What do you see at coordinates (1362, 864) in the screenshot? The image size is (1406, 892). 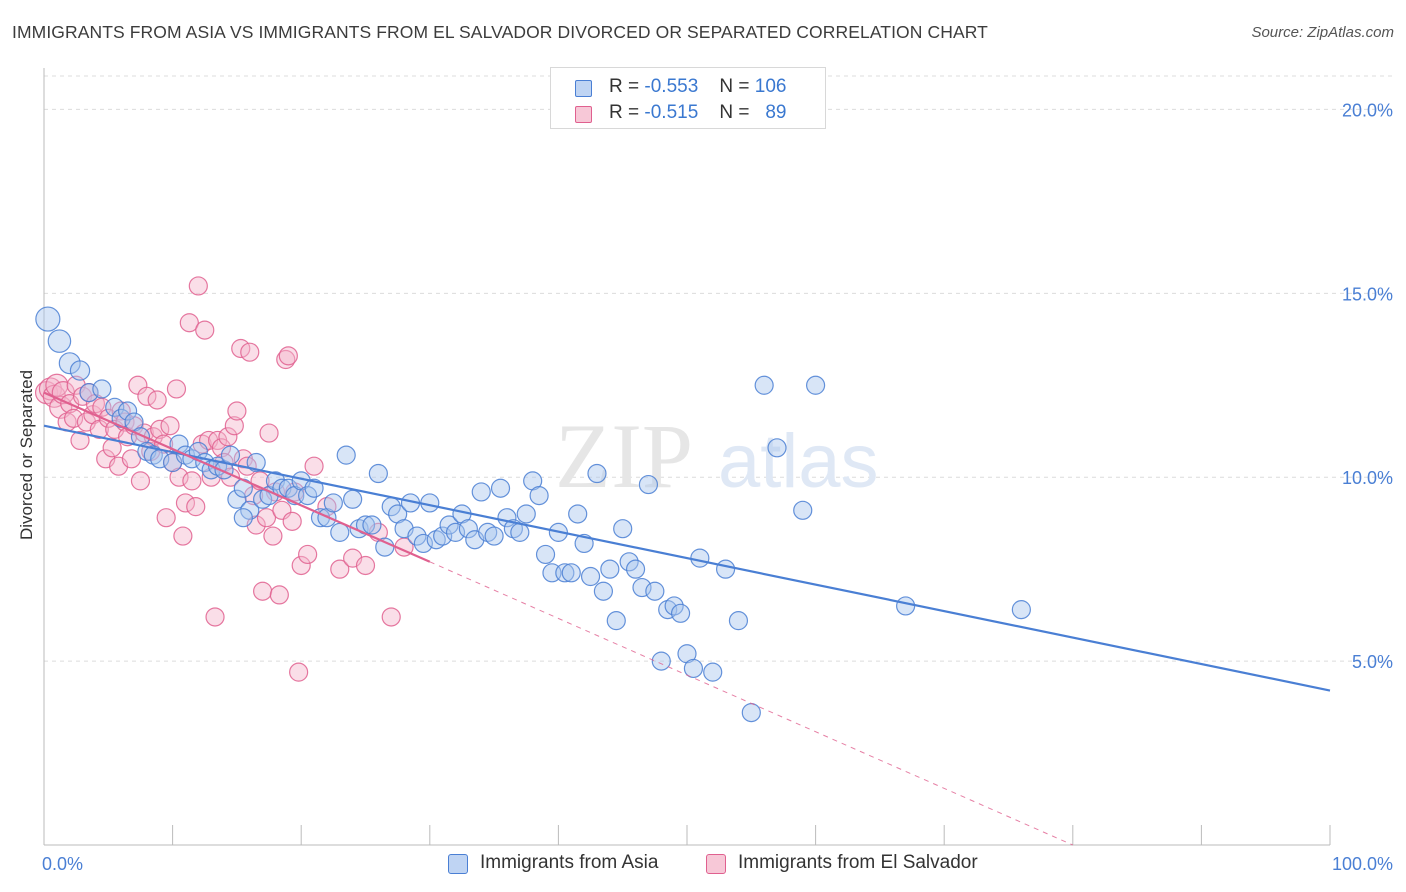 I see `x-tick-label-max: 100.0%` at bounding box center [1362, 864].